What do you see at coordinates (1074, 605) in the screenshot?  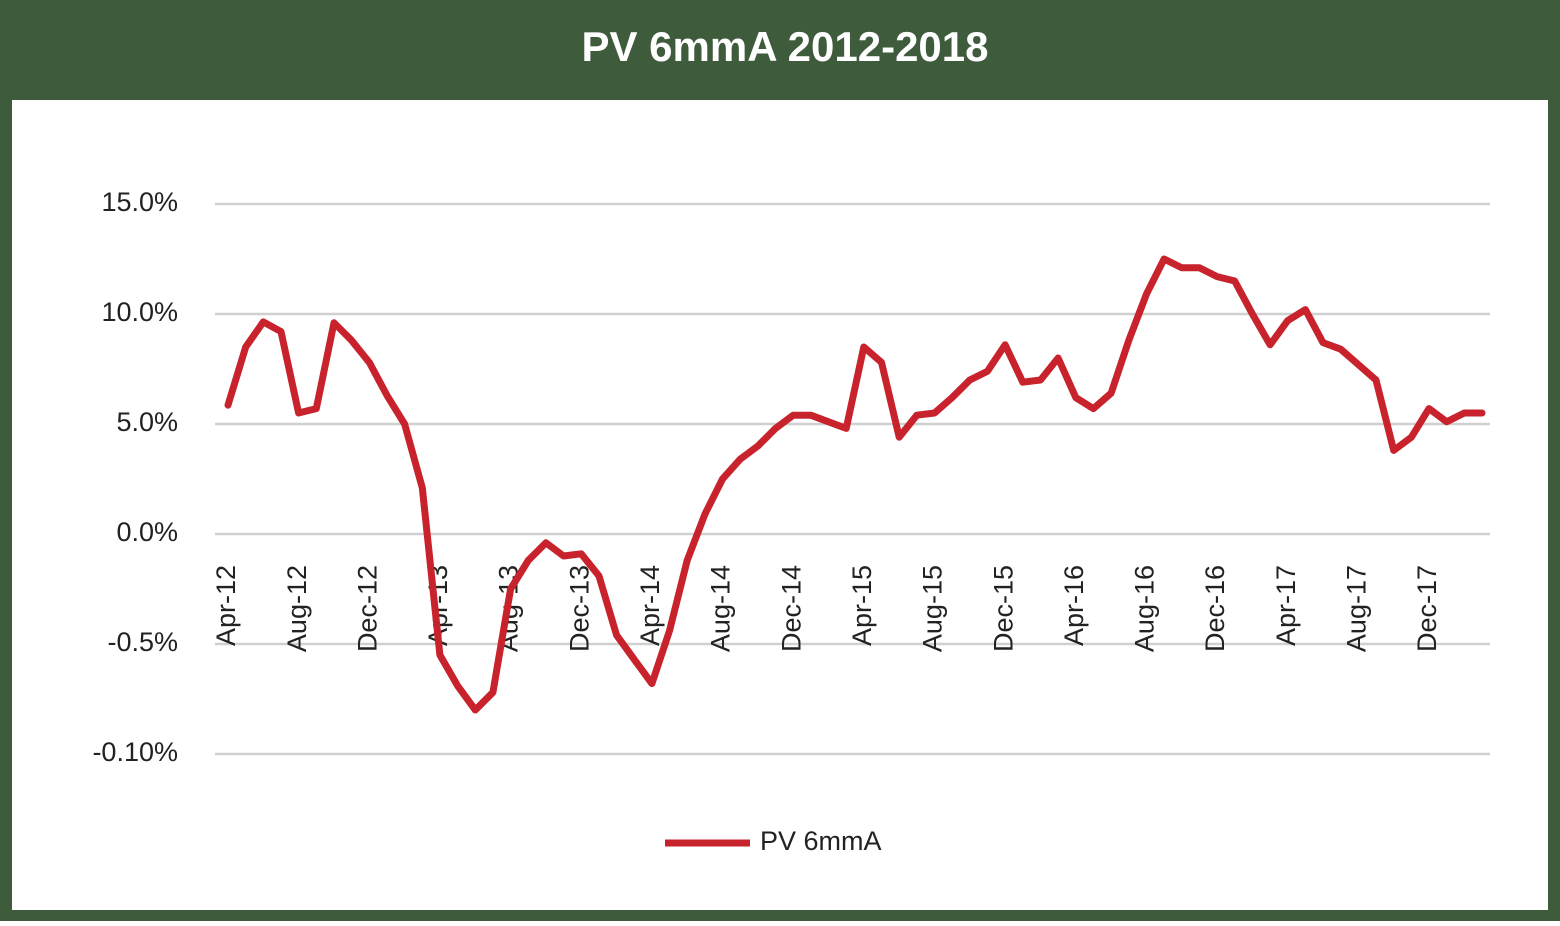 I see `x-tick-label: Apr-16` at bounding box center [1074, 605].